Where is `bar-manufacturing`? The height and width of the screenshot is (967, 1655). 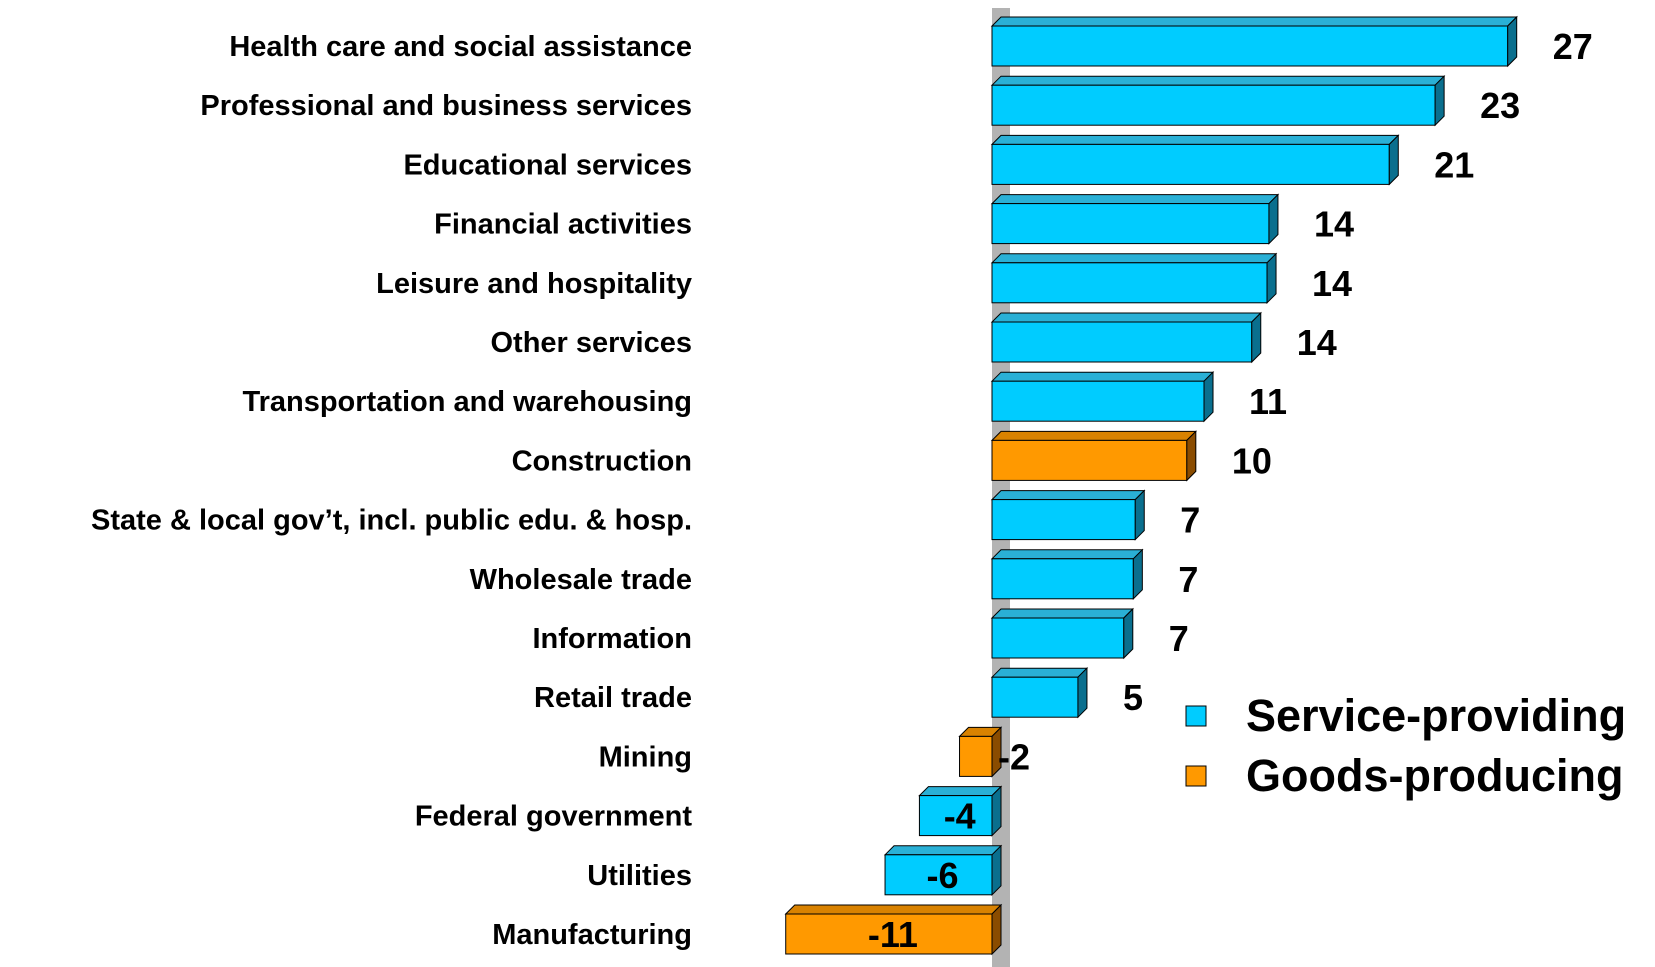
bar-manufacturing is located at coordinates (893, 929).